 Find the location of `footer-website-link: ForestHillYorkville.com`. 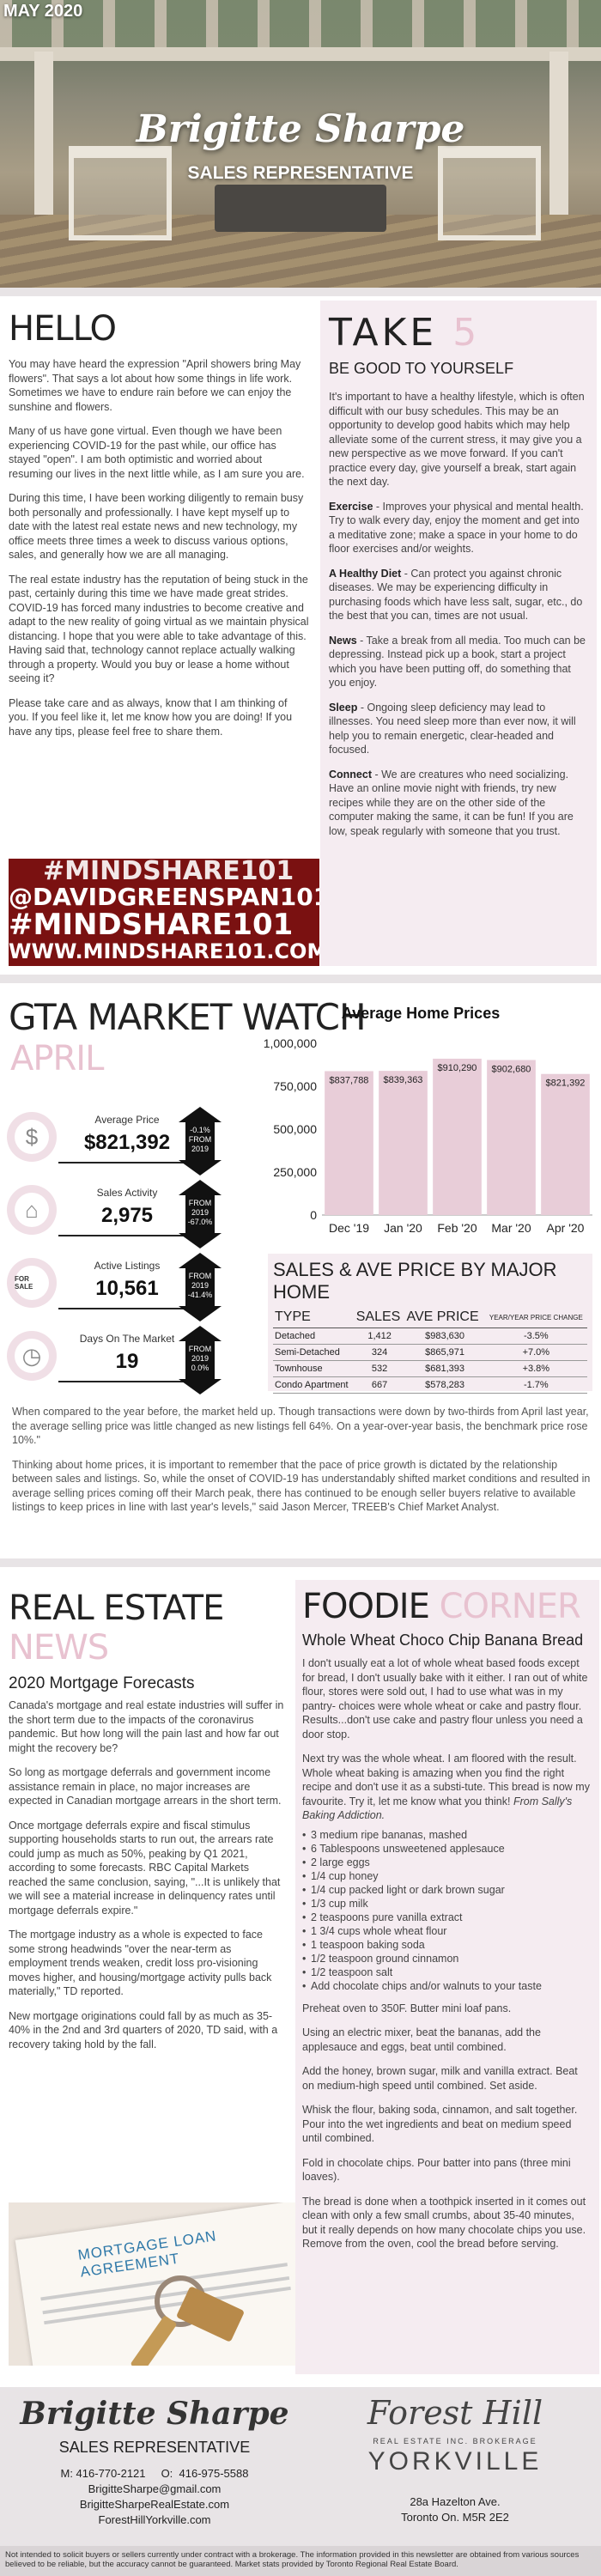

footer-website-link: ForestHillYorkville.com is located at coordinates (154, 2519).